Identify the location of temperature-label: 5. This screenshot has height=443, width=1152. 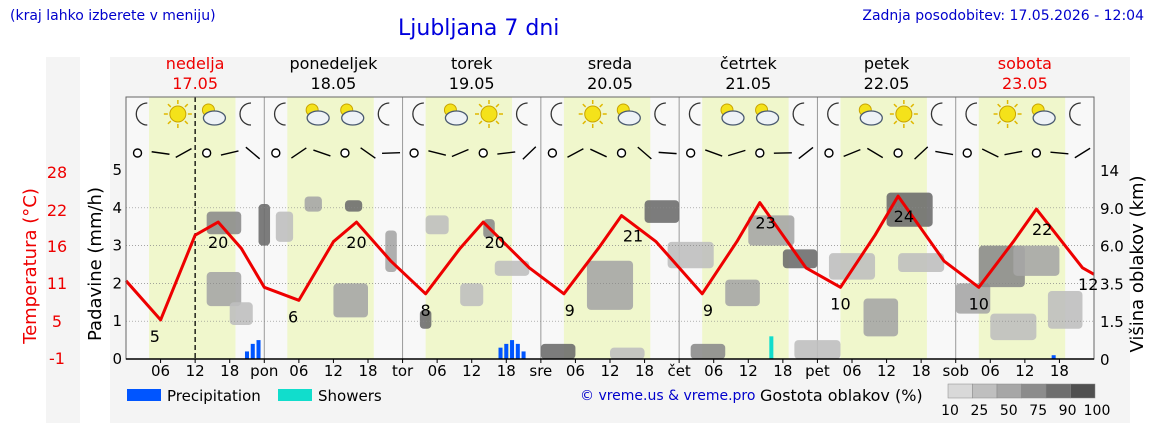
(155, 336).